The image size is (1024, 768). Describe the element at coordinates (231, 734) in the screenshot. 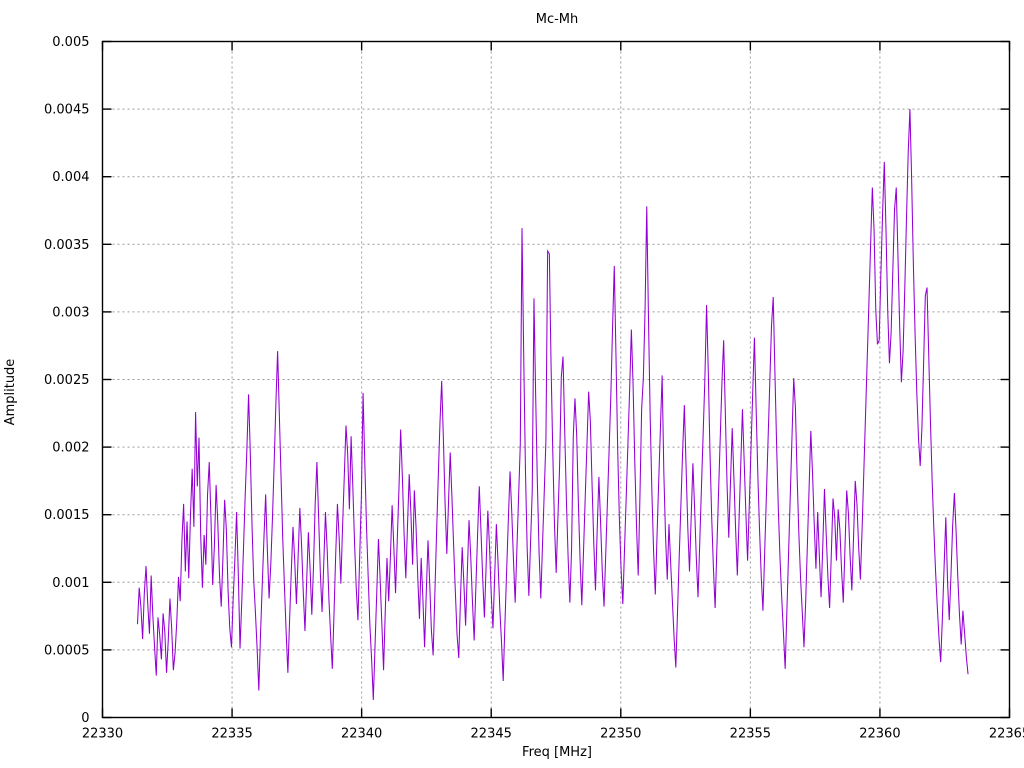

I see `x-tick-label: 22335` at that location.